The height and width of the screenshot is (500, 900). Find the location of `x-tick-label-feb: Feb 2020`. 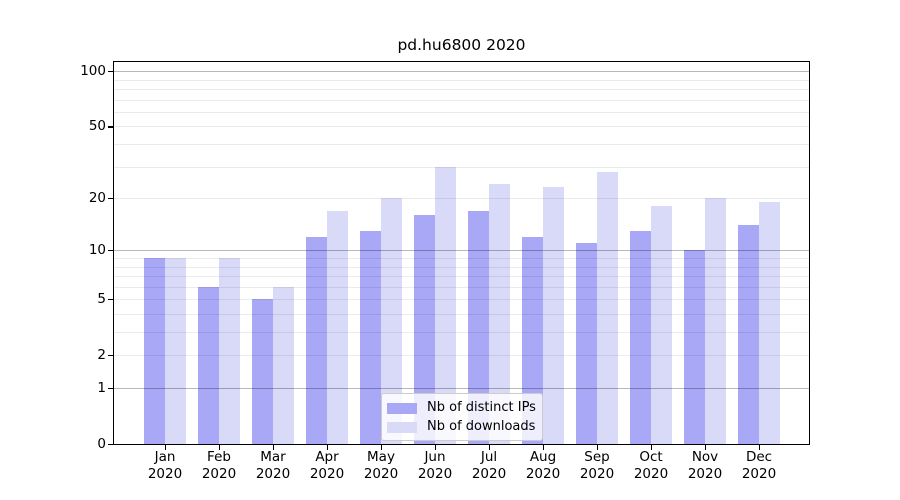

x-tick-label-feb: Feb 2020 is located at coordinates (219, 465).